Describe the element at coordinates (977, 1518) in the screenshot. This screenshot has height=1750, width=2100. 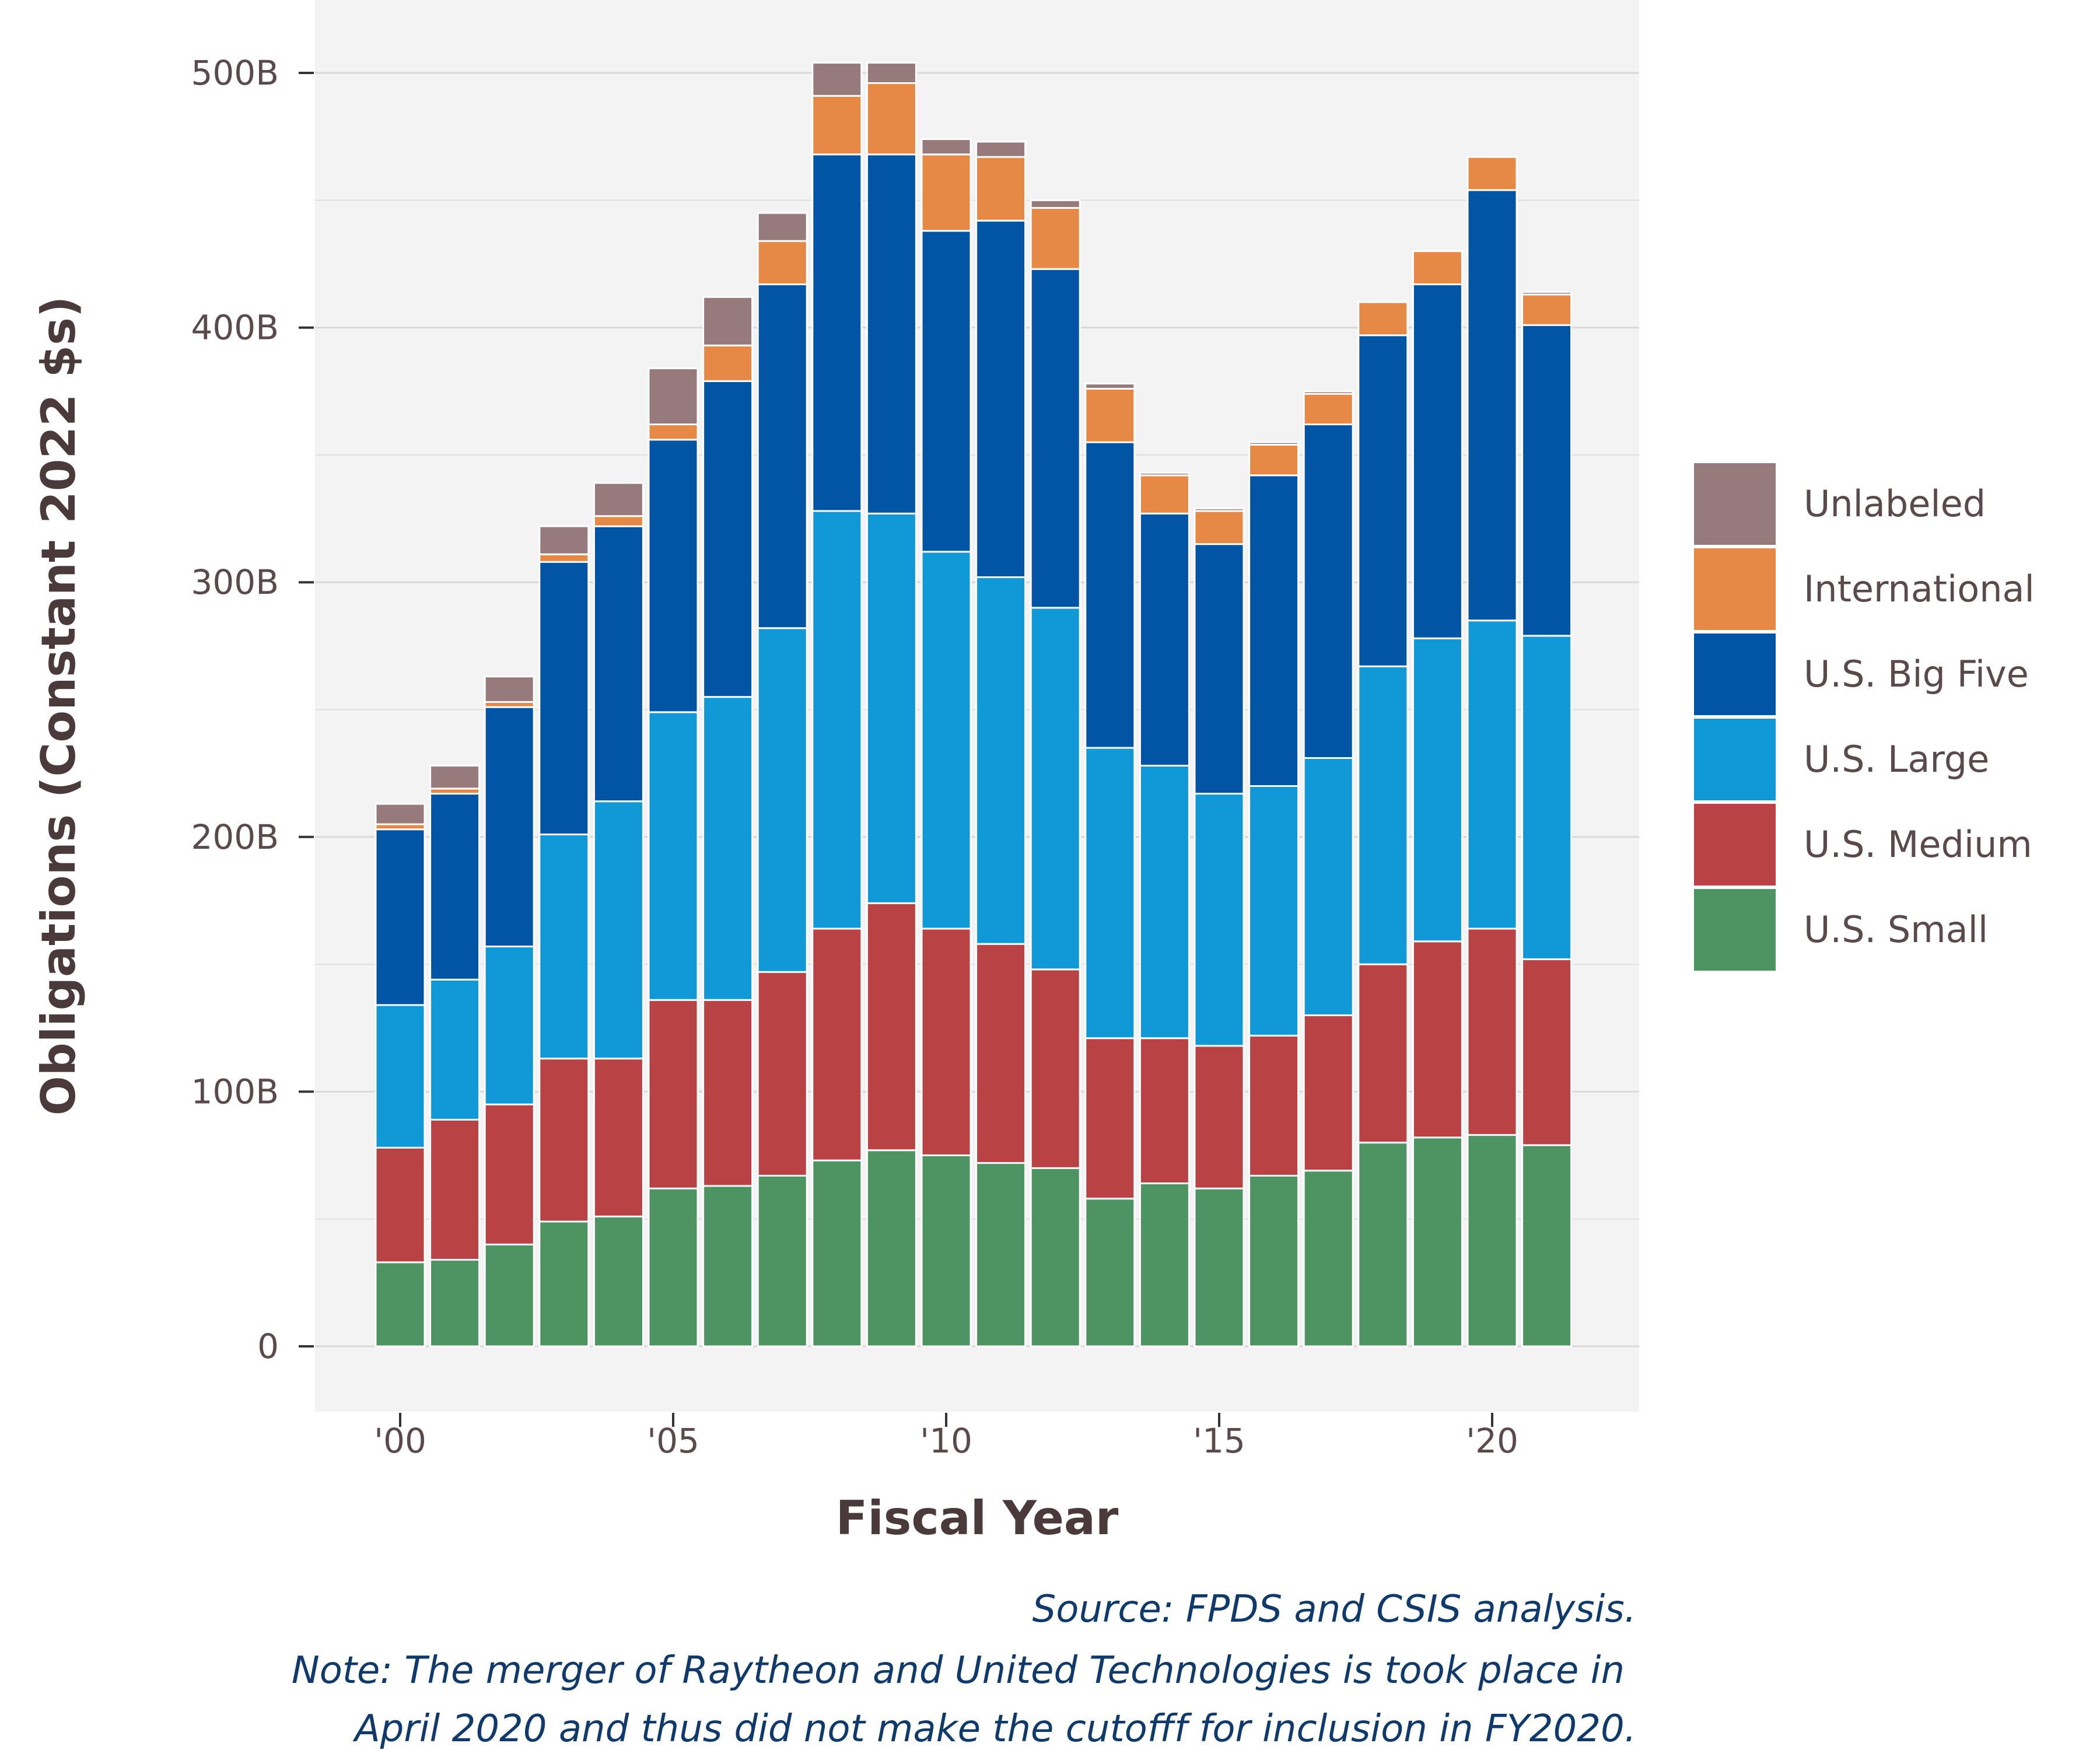
I see `x-axis-title: Fiscal Year` at that location.